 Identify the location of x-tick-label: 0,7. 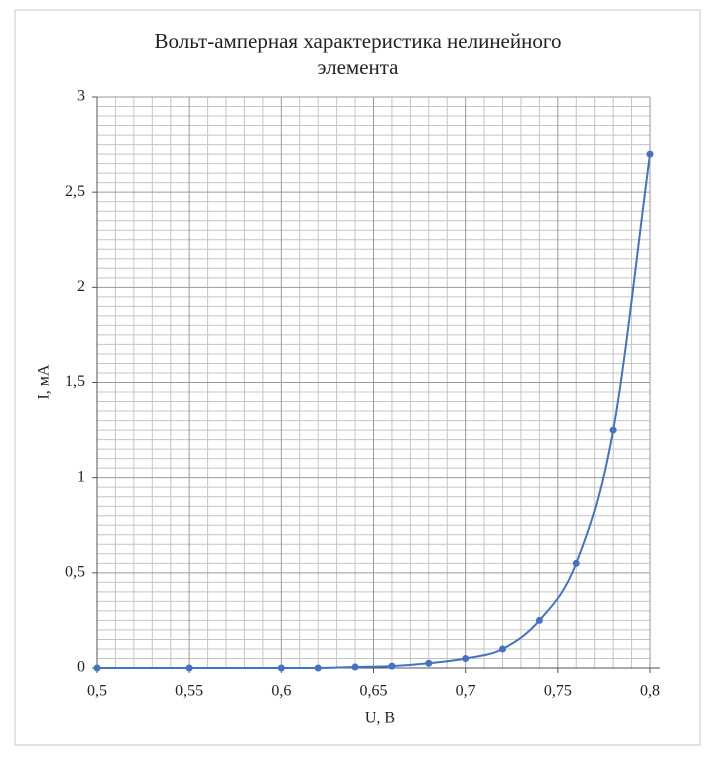
(466, 691).